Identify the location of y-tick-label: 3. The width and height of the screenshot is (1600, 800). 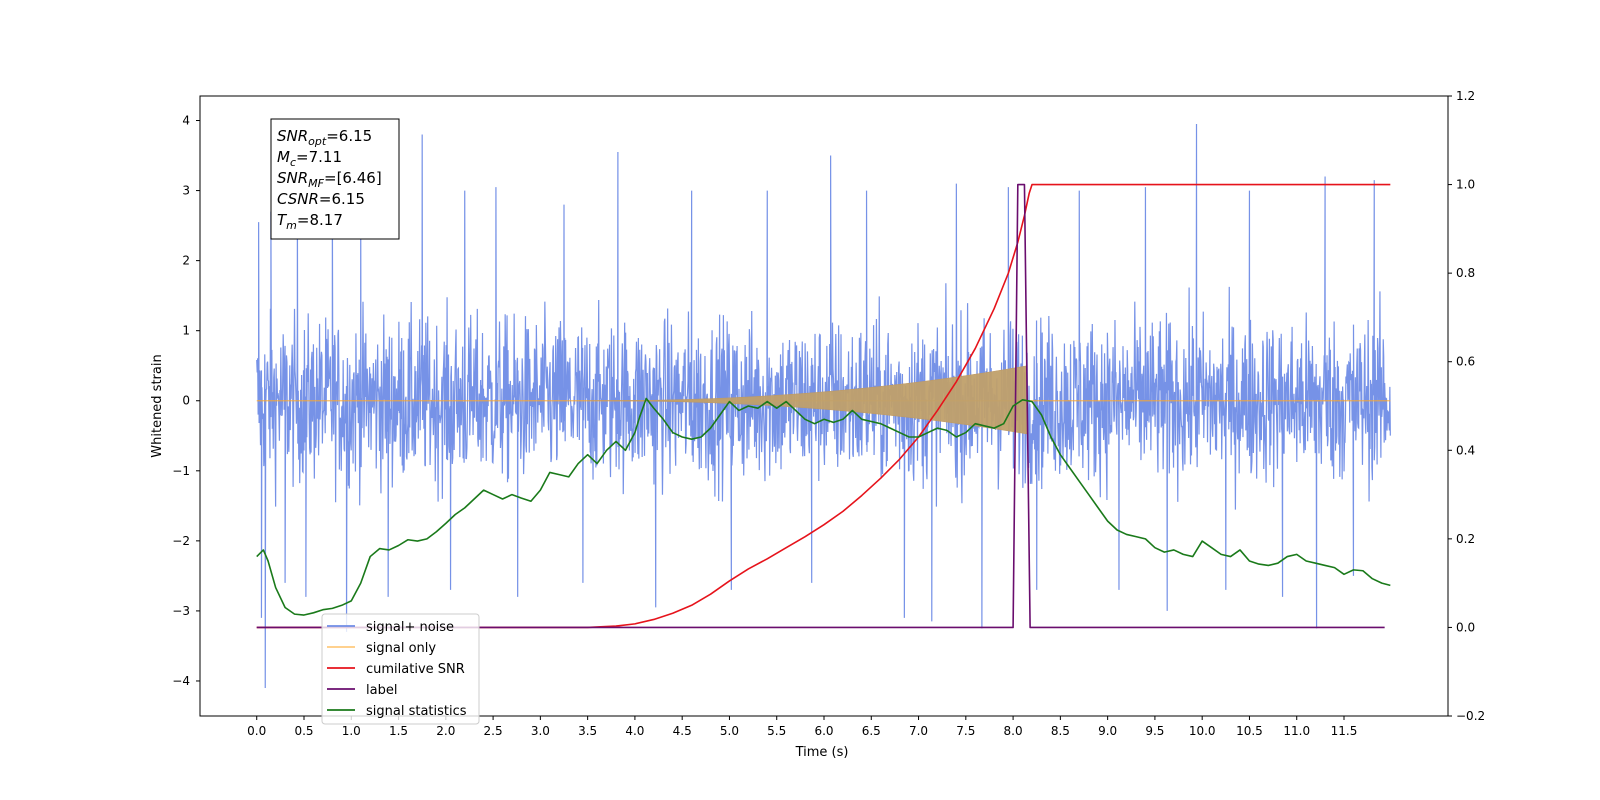
(186, 191).